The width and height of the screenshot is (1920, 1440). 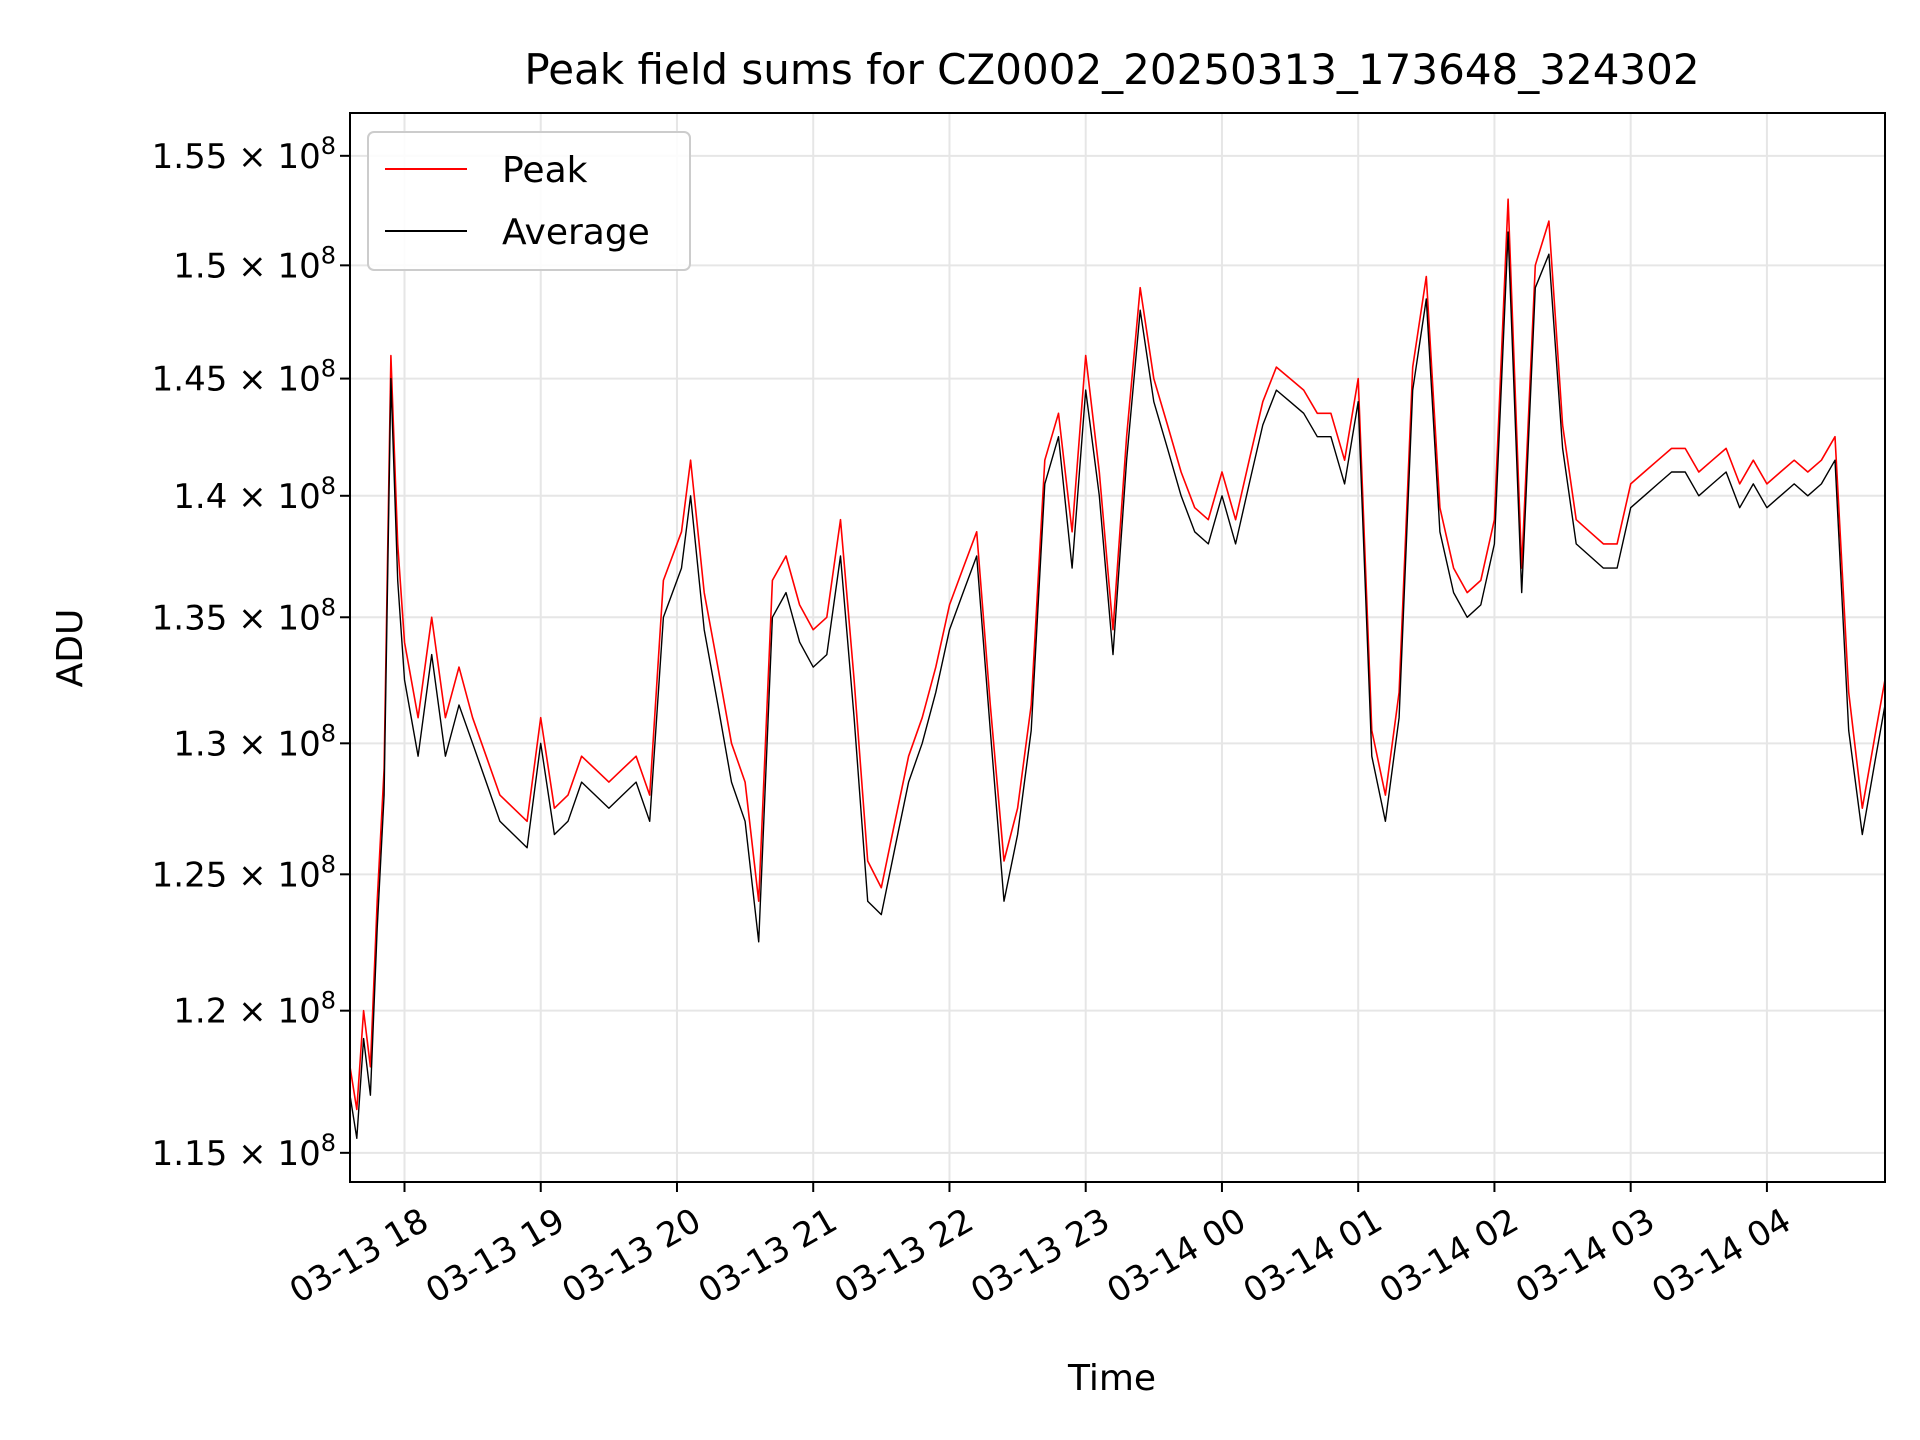 I want to click on y-tick-label: 1.2 × 108, so click(x=254, y=1009).